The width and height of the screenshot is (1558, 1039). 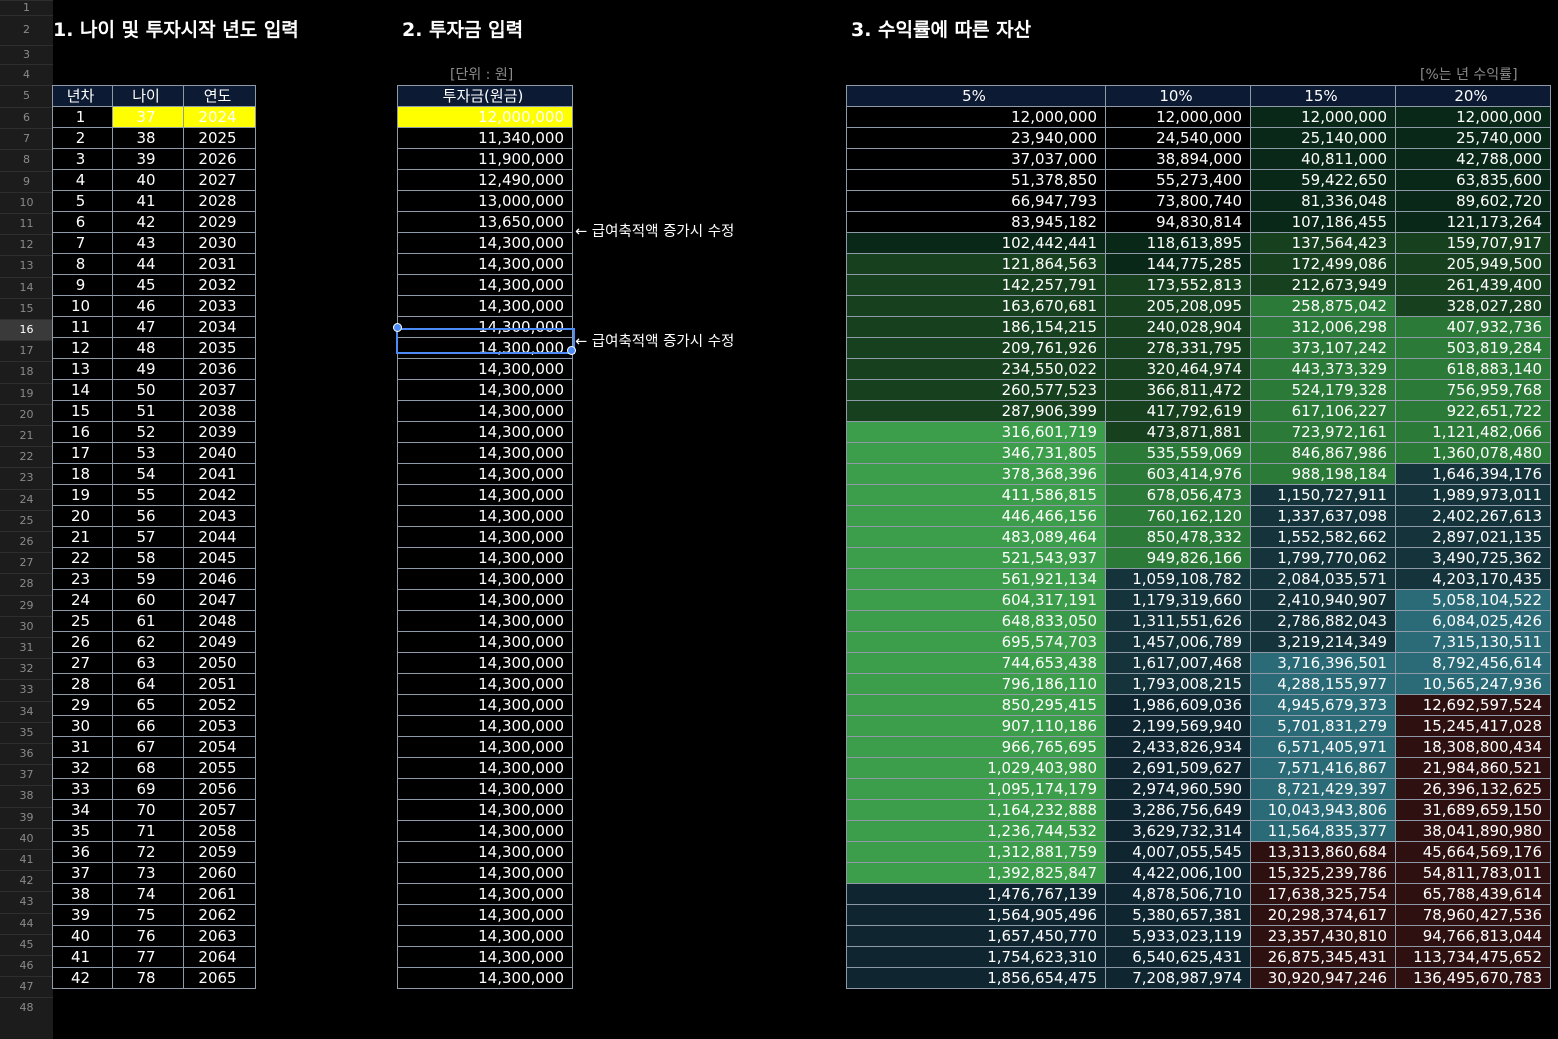 I want to click on year-count-cell: 2, so click(x=82, y=138).